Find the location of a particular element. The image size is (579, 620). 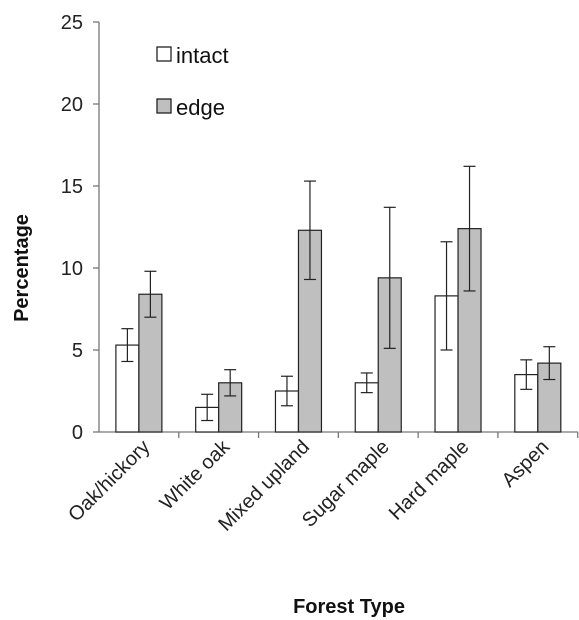

x-tick-label: Aspen is located at coordinates (526, 464).